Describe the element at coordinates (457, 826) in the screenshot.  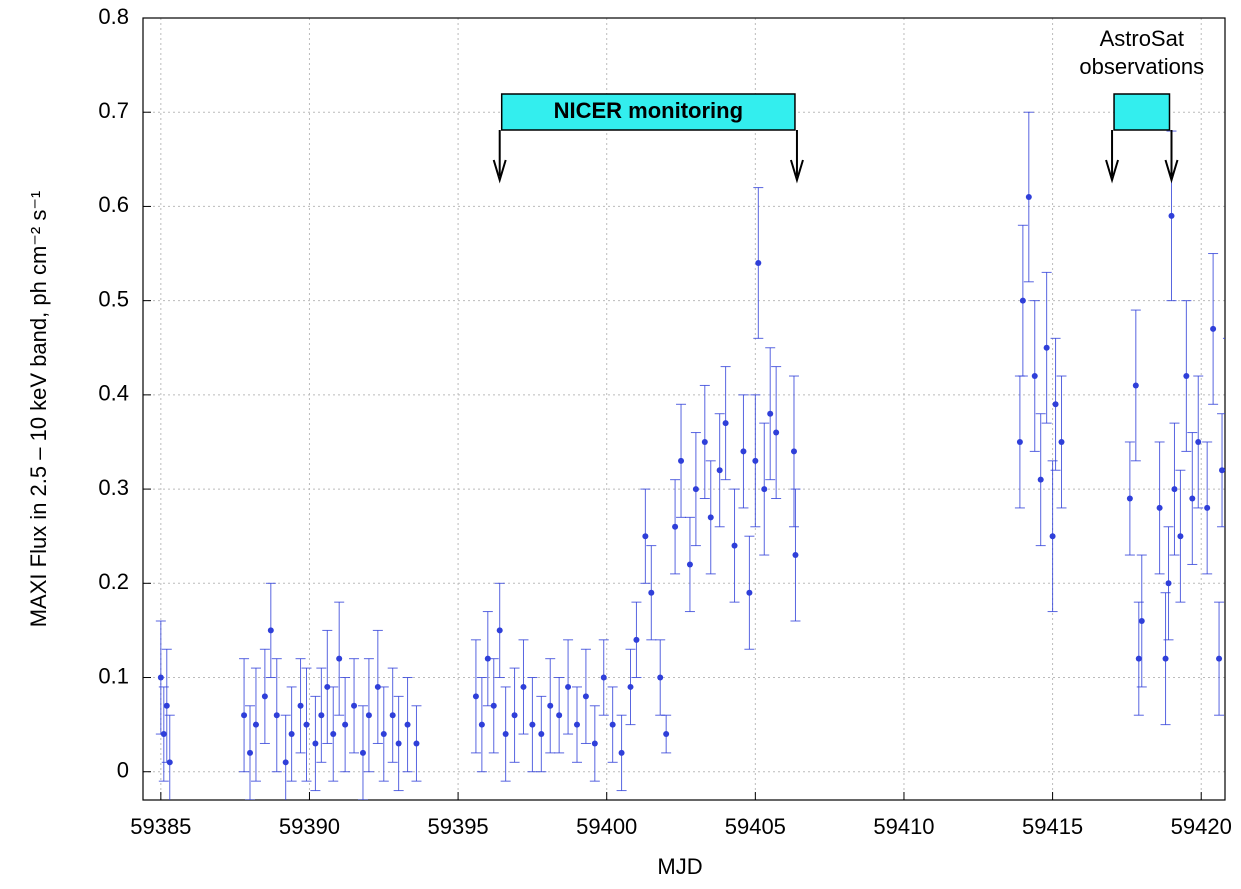
I see `x-tick-label: 59395` at that location.